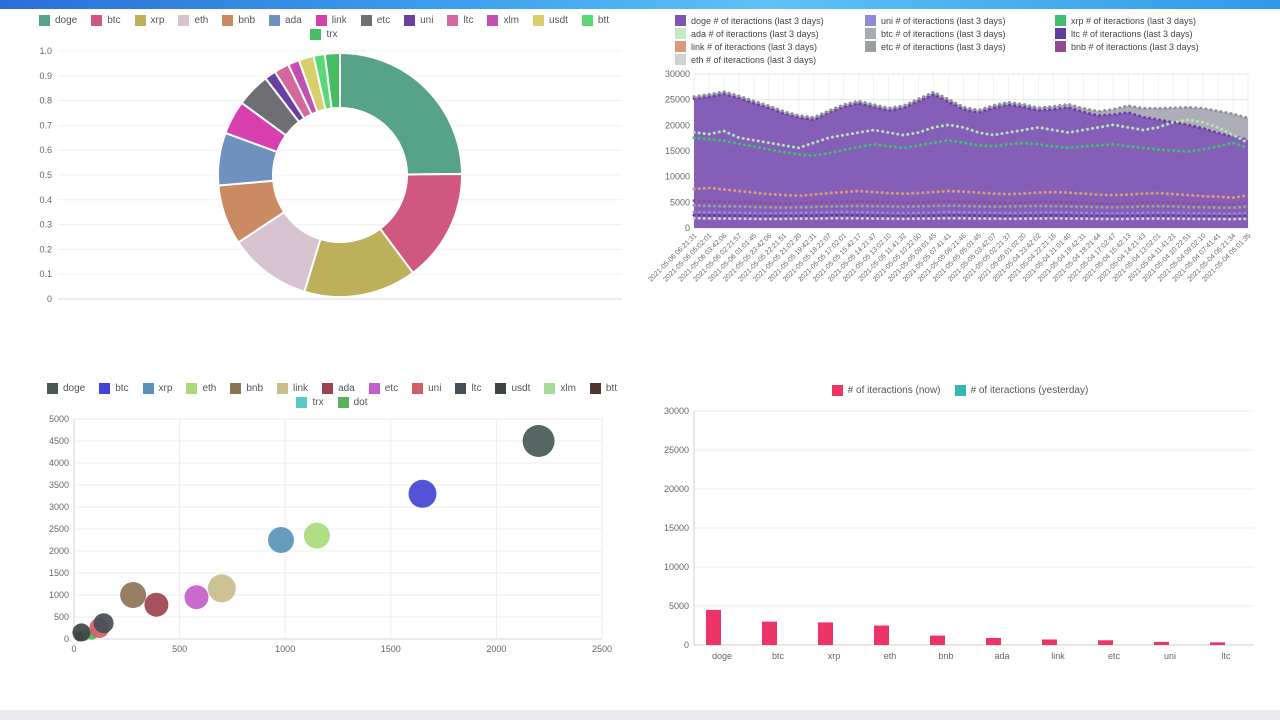 The width and height of the screenshot is (1280, 720). I want to click on dots-uni, so click(971, 213).